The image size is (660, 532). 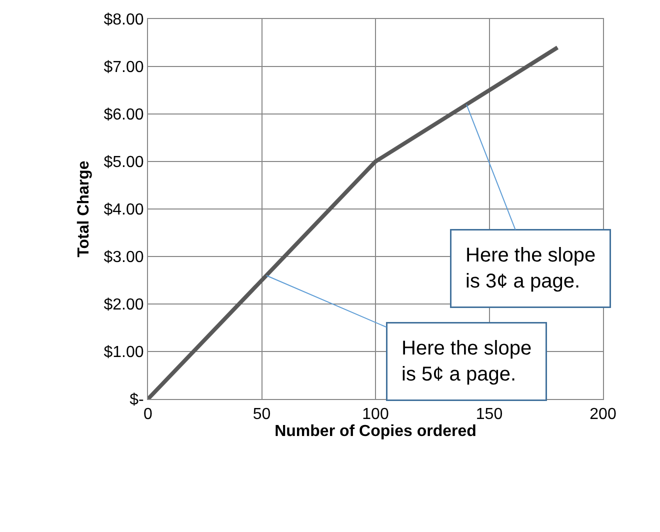 What do you see at coordinates (489, 415) in the screenshot?
I see `x-tick-label: 150` at bounding box center [489, 415].